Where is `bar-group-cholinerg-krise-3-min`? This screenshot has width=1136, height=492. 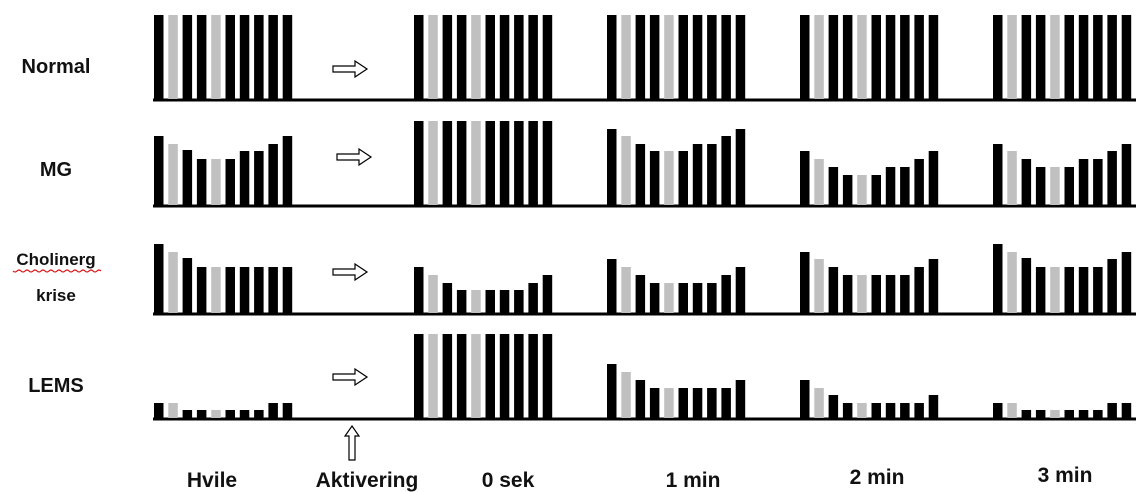 bar-group-cholinerg-krise-3-min is located at coordinates (1062, 278).